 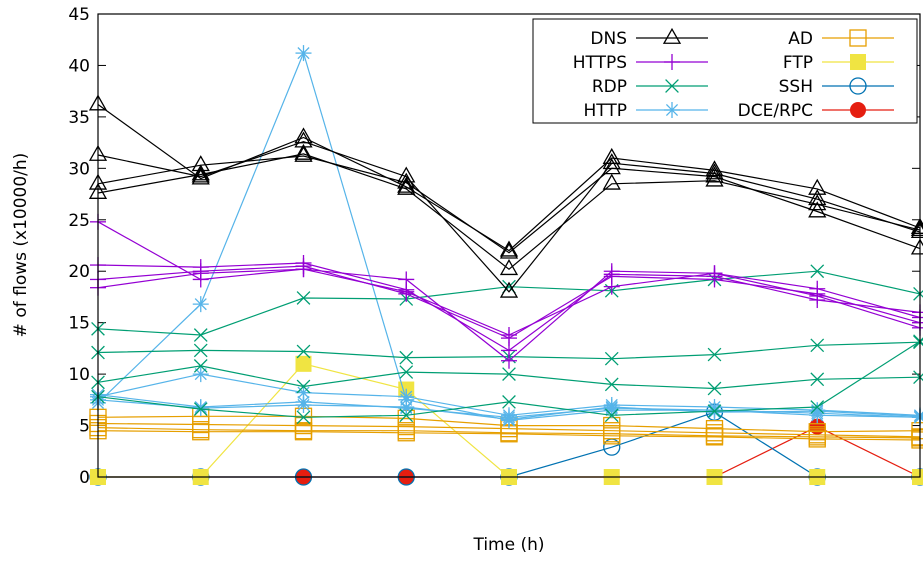 I want to click on legend-label-dce-rpc: DCE/RPC, so click(x=775, y=111).